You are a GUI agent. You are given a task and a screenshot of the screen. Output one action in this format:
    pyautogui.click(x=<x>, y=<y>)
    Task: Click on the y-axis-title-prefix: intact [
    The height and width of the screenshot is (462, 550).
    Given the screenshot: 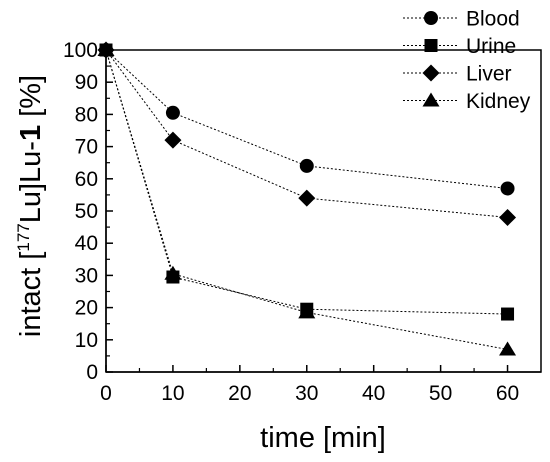 What is the action you would take?
    pyautogui.click(x=31, y=294)
    